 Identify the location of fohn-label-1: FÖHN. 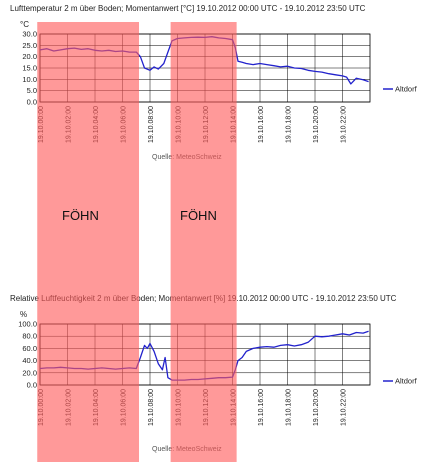
(80, 215).